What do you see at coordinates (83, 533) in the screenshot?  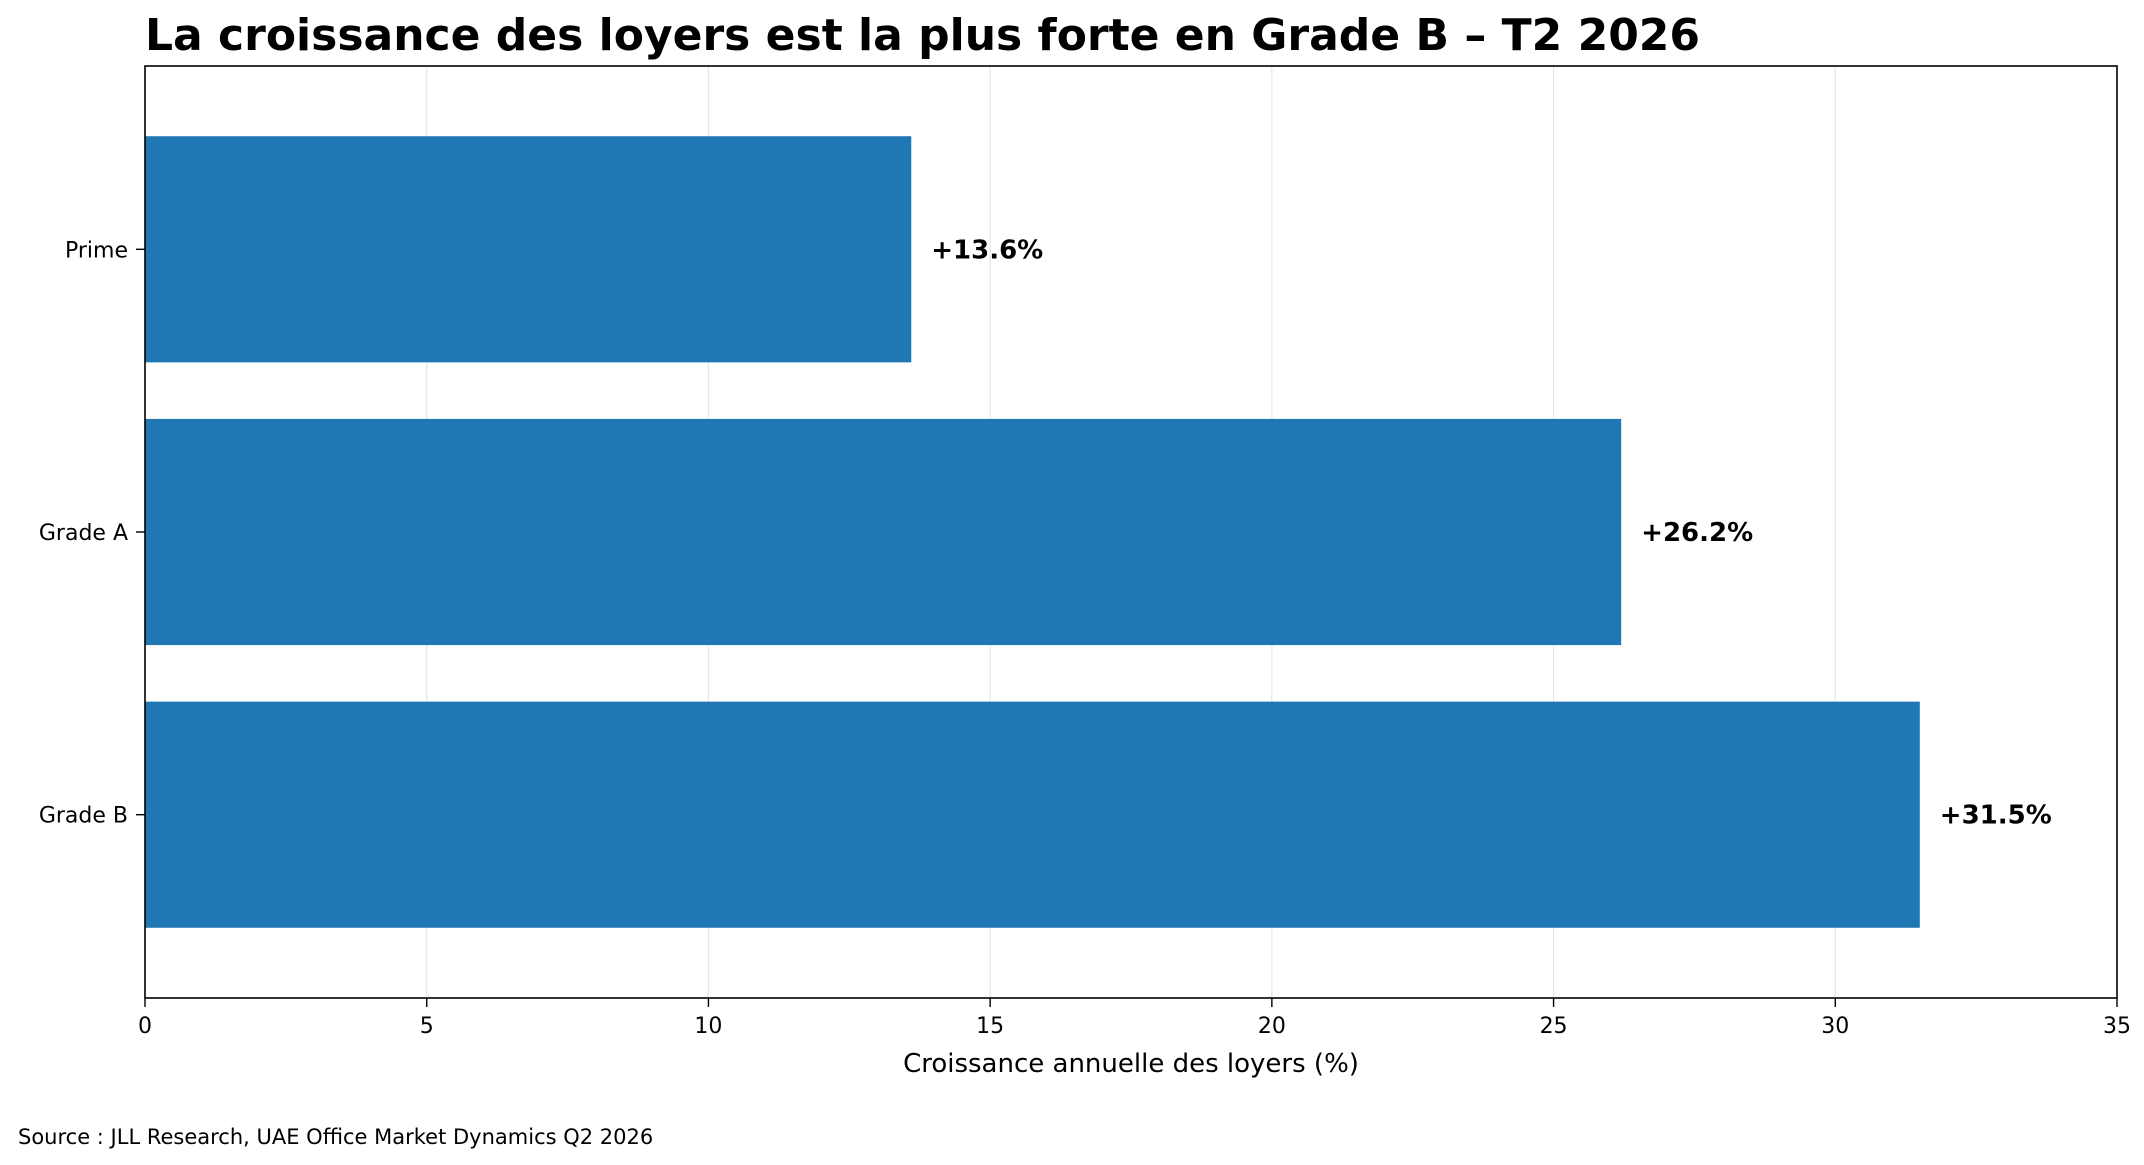 I see `y-tick-label: Grade A` at bounding box center [83, 533].